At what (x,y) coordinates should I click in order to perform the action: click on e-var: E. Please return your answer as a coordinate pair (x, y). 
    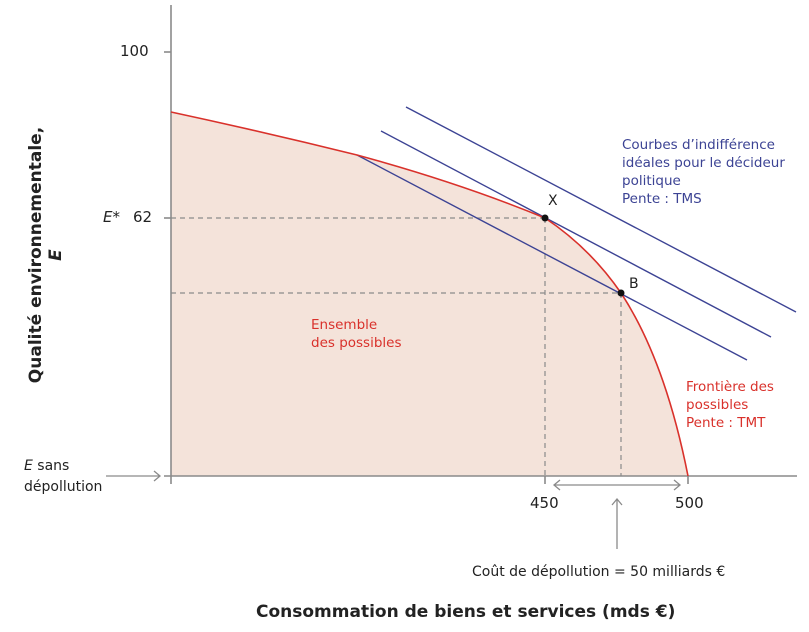
    Looking at the image, I should click on (28, 466).